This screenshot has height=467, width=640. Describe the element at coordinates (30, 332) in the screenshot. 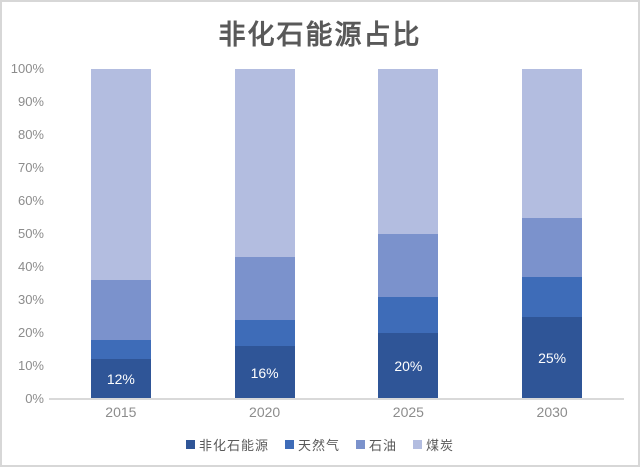

I see `y-axis-tick-label: 20%` at that location.